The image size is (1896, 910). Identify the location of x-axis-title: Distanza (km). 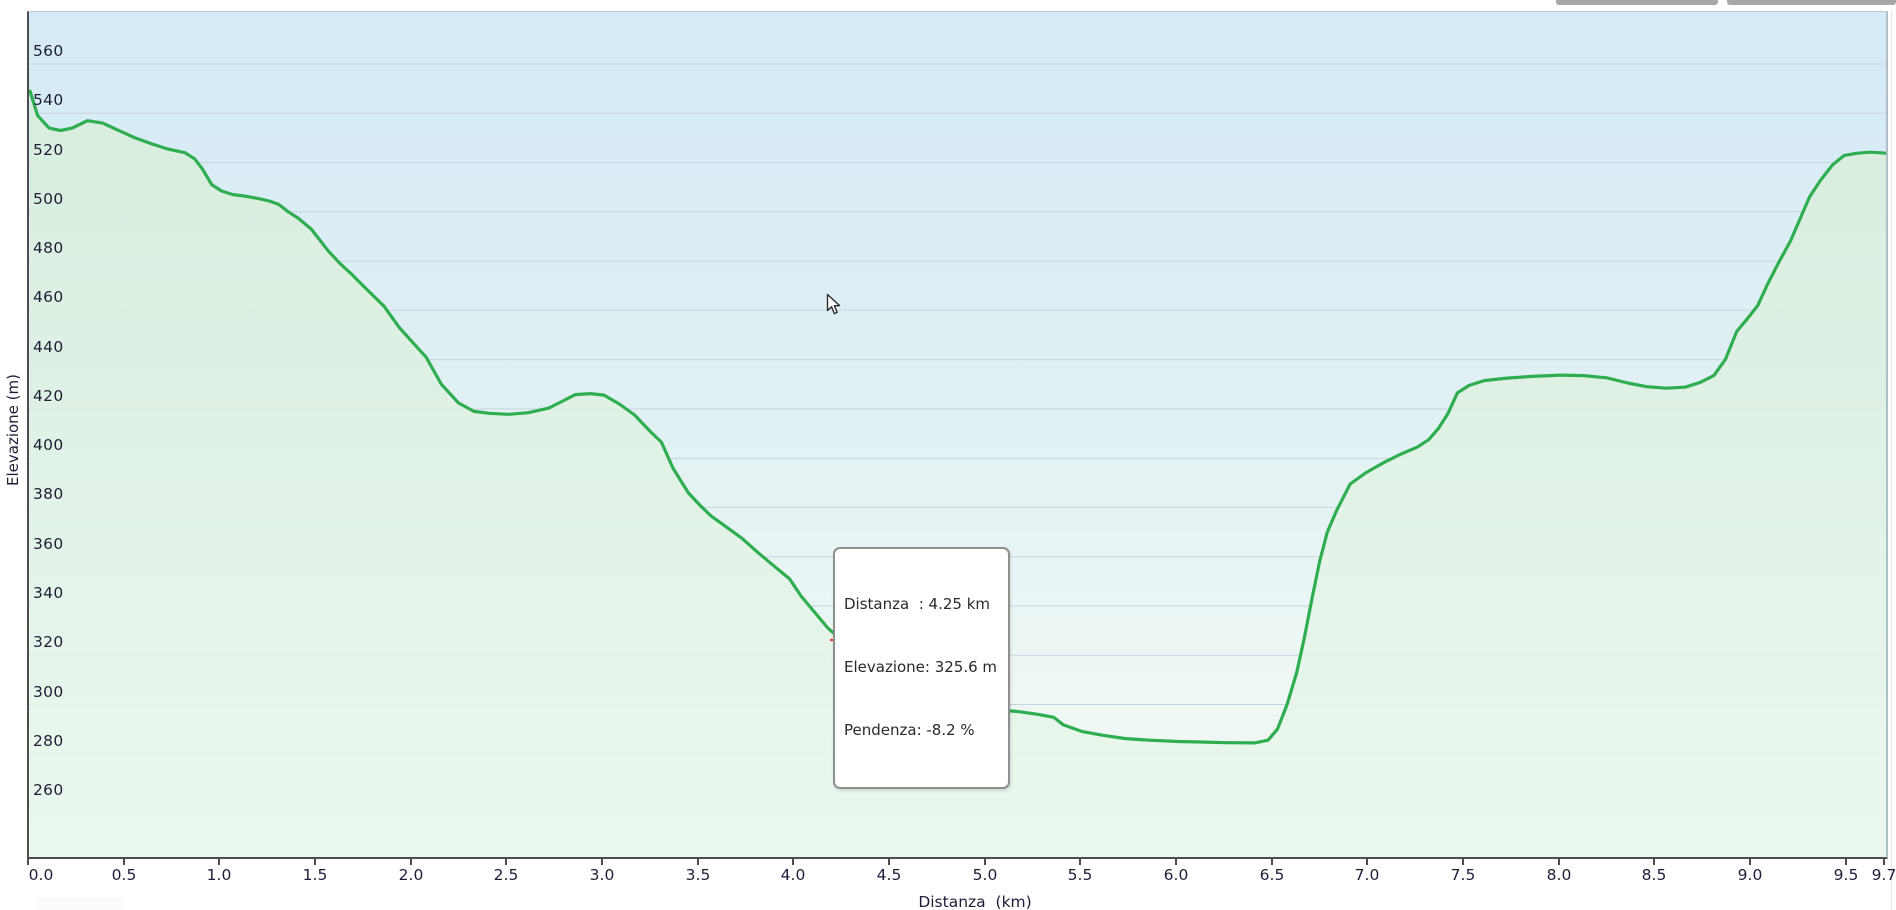
(975, 901).